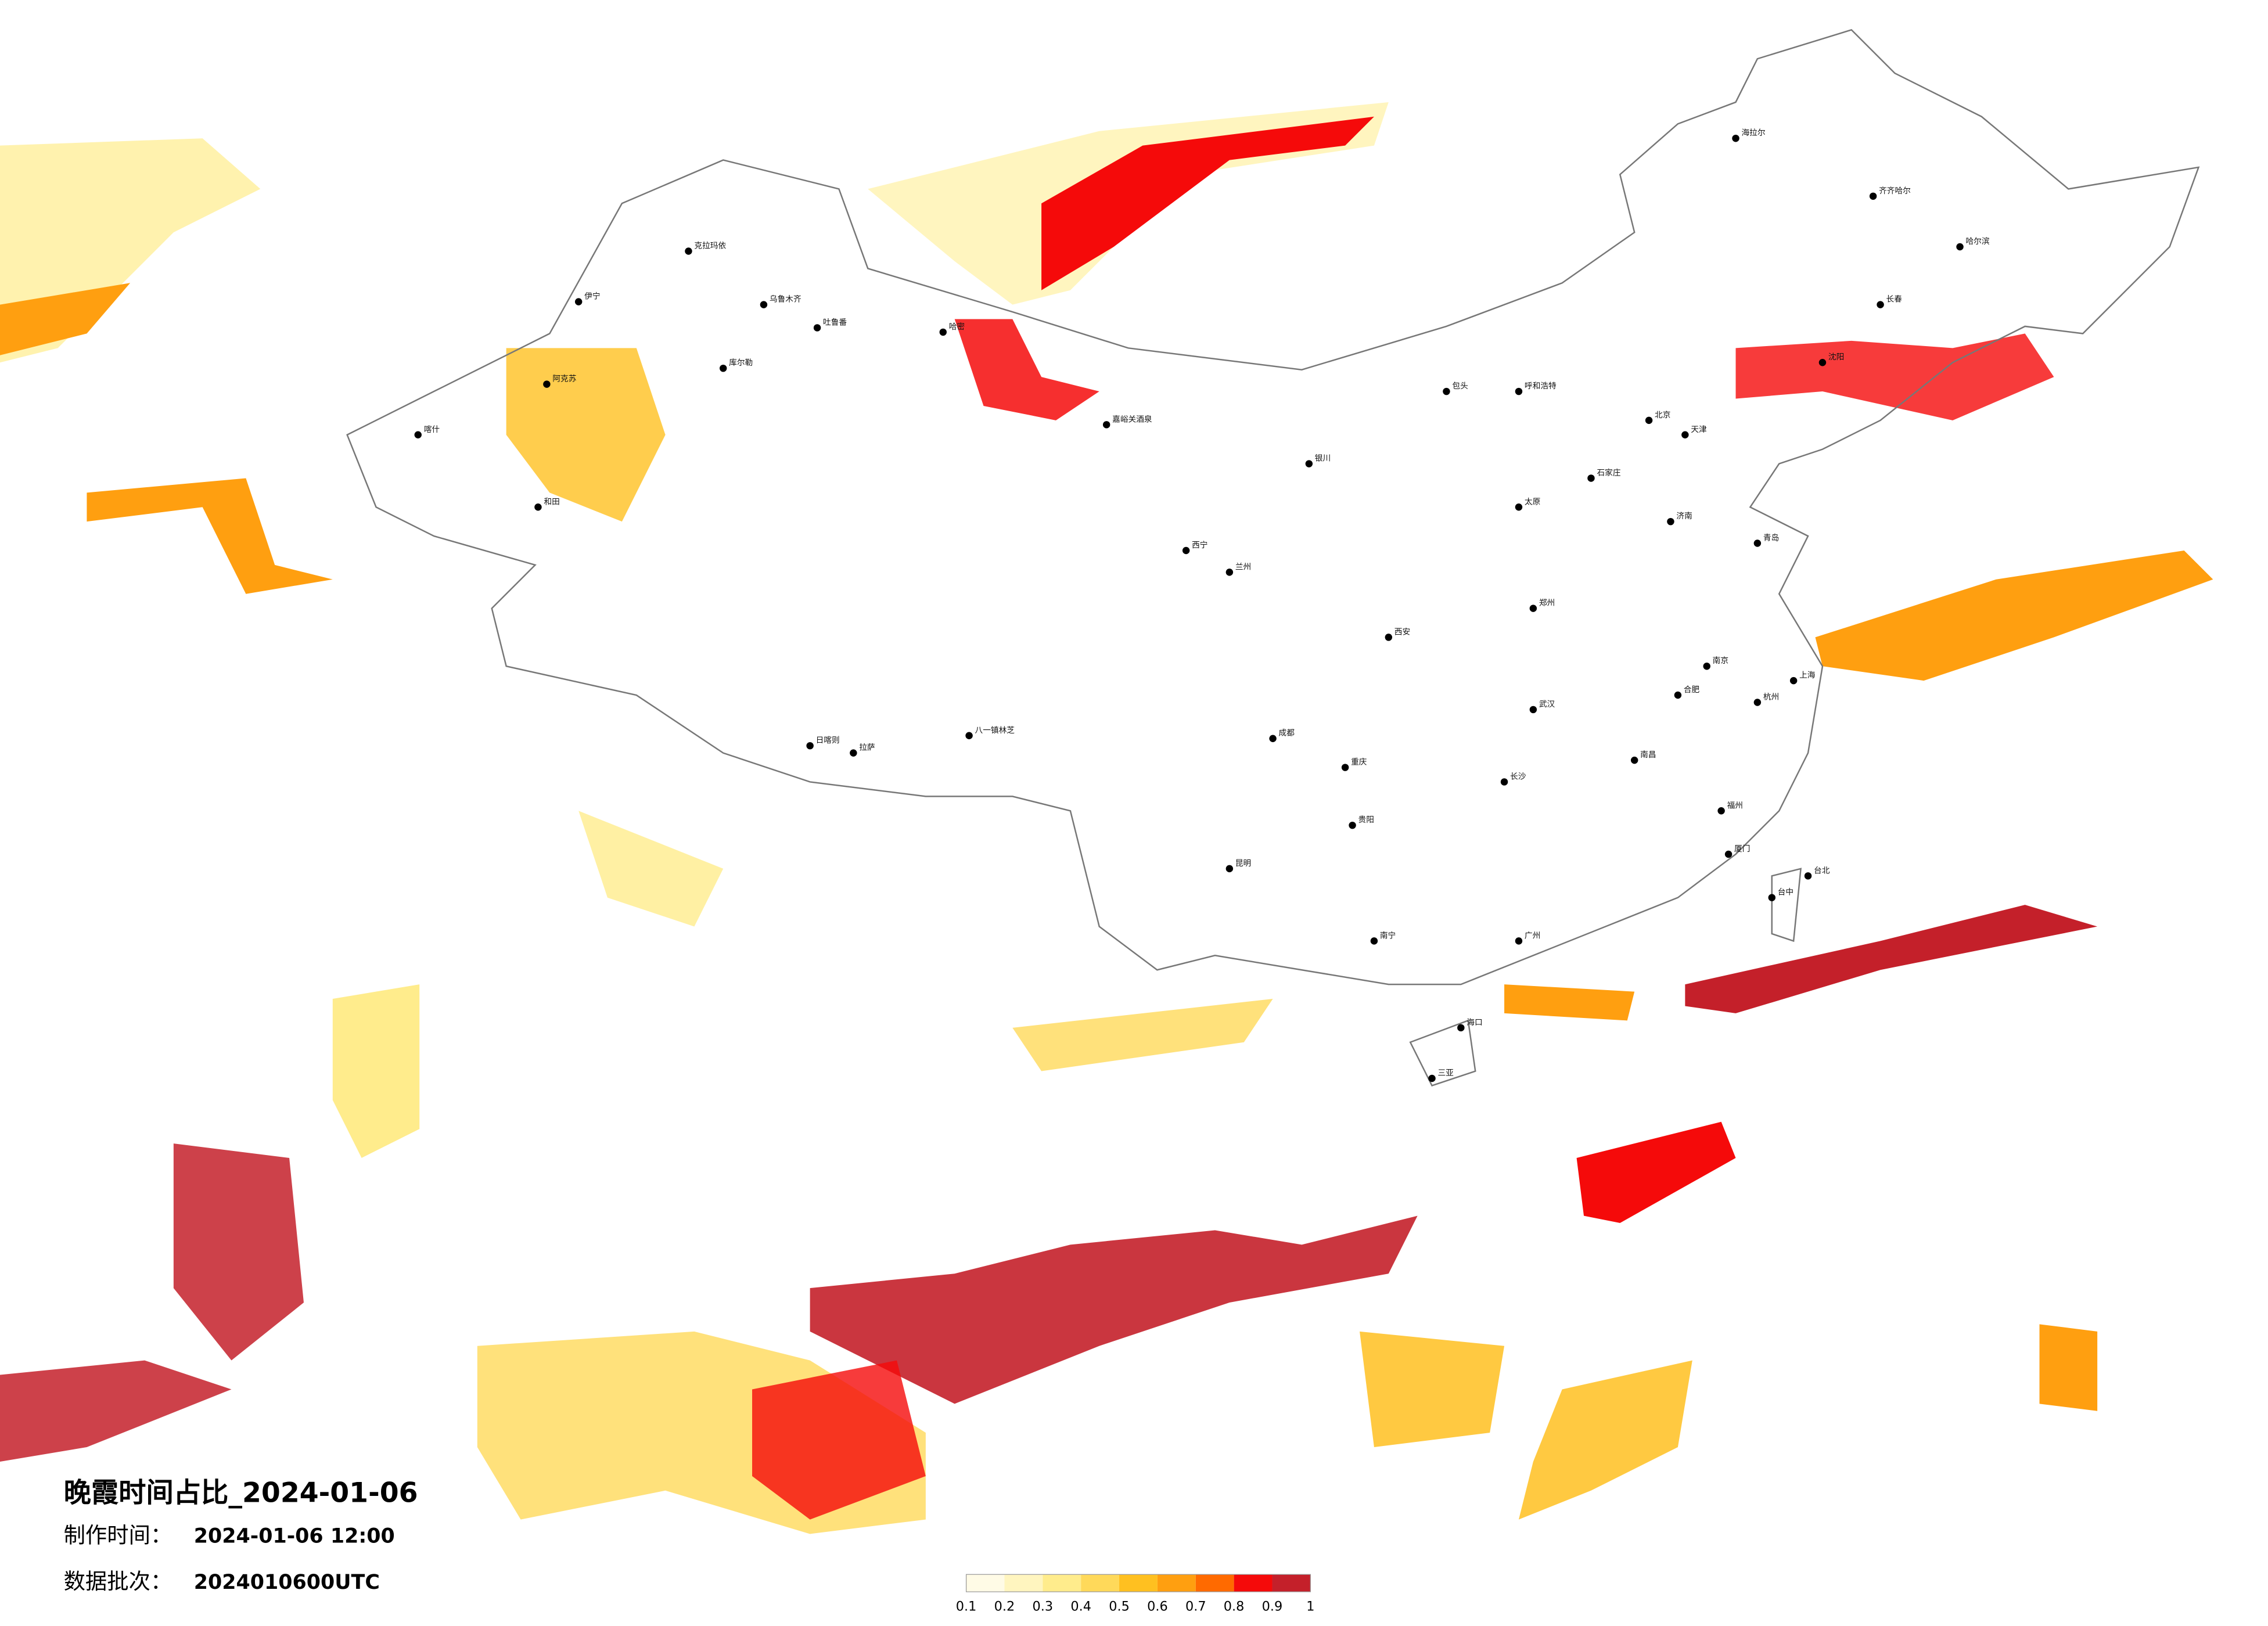 The width and height of the screenshot is (2268, 1626). I want to click on city-label: 石家庄, so click(1608, 472).